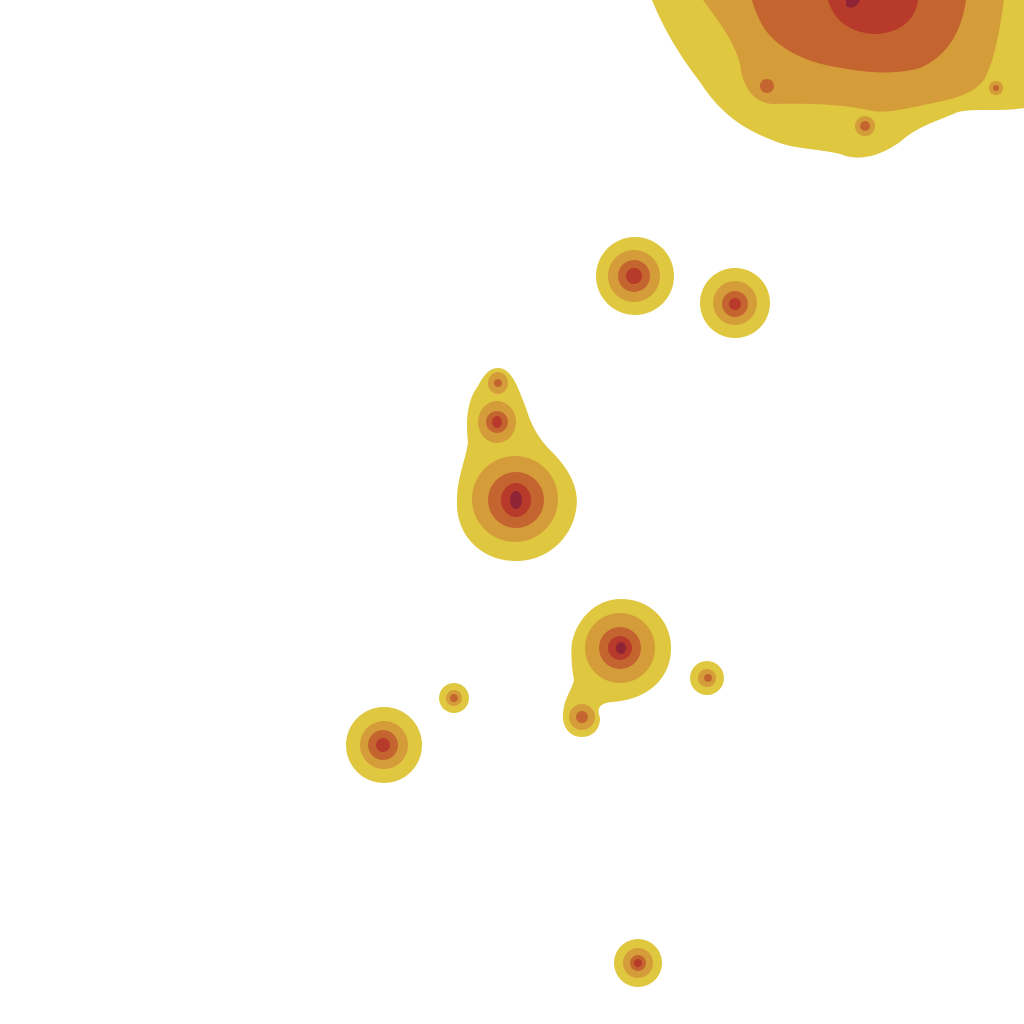  I want to click on hotspot-g, so click(384, 745).